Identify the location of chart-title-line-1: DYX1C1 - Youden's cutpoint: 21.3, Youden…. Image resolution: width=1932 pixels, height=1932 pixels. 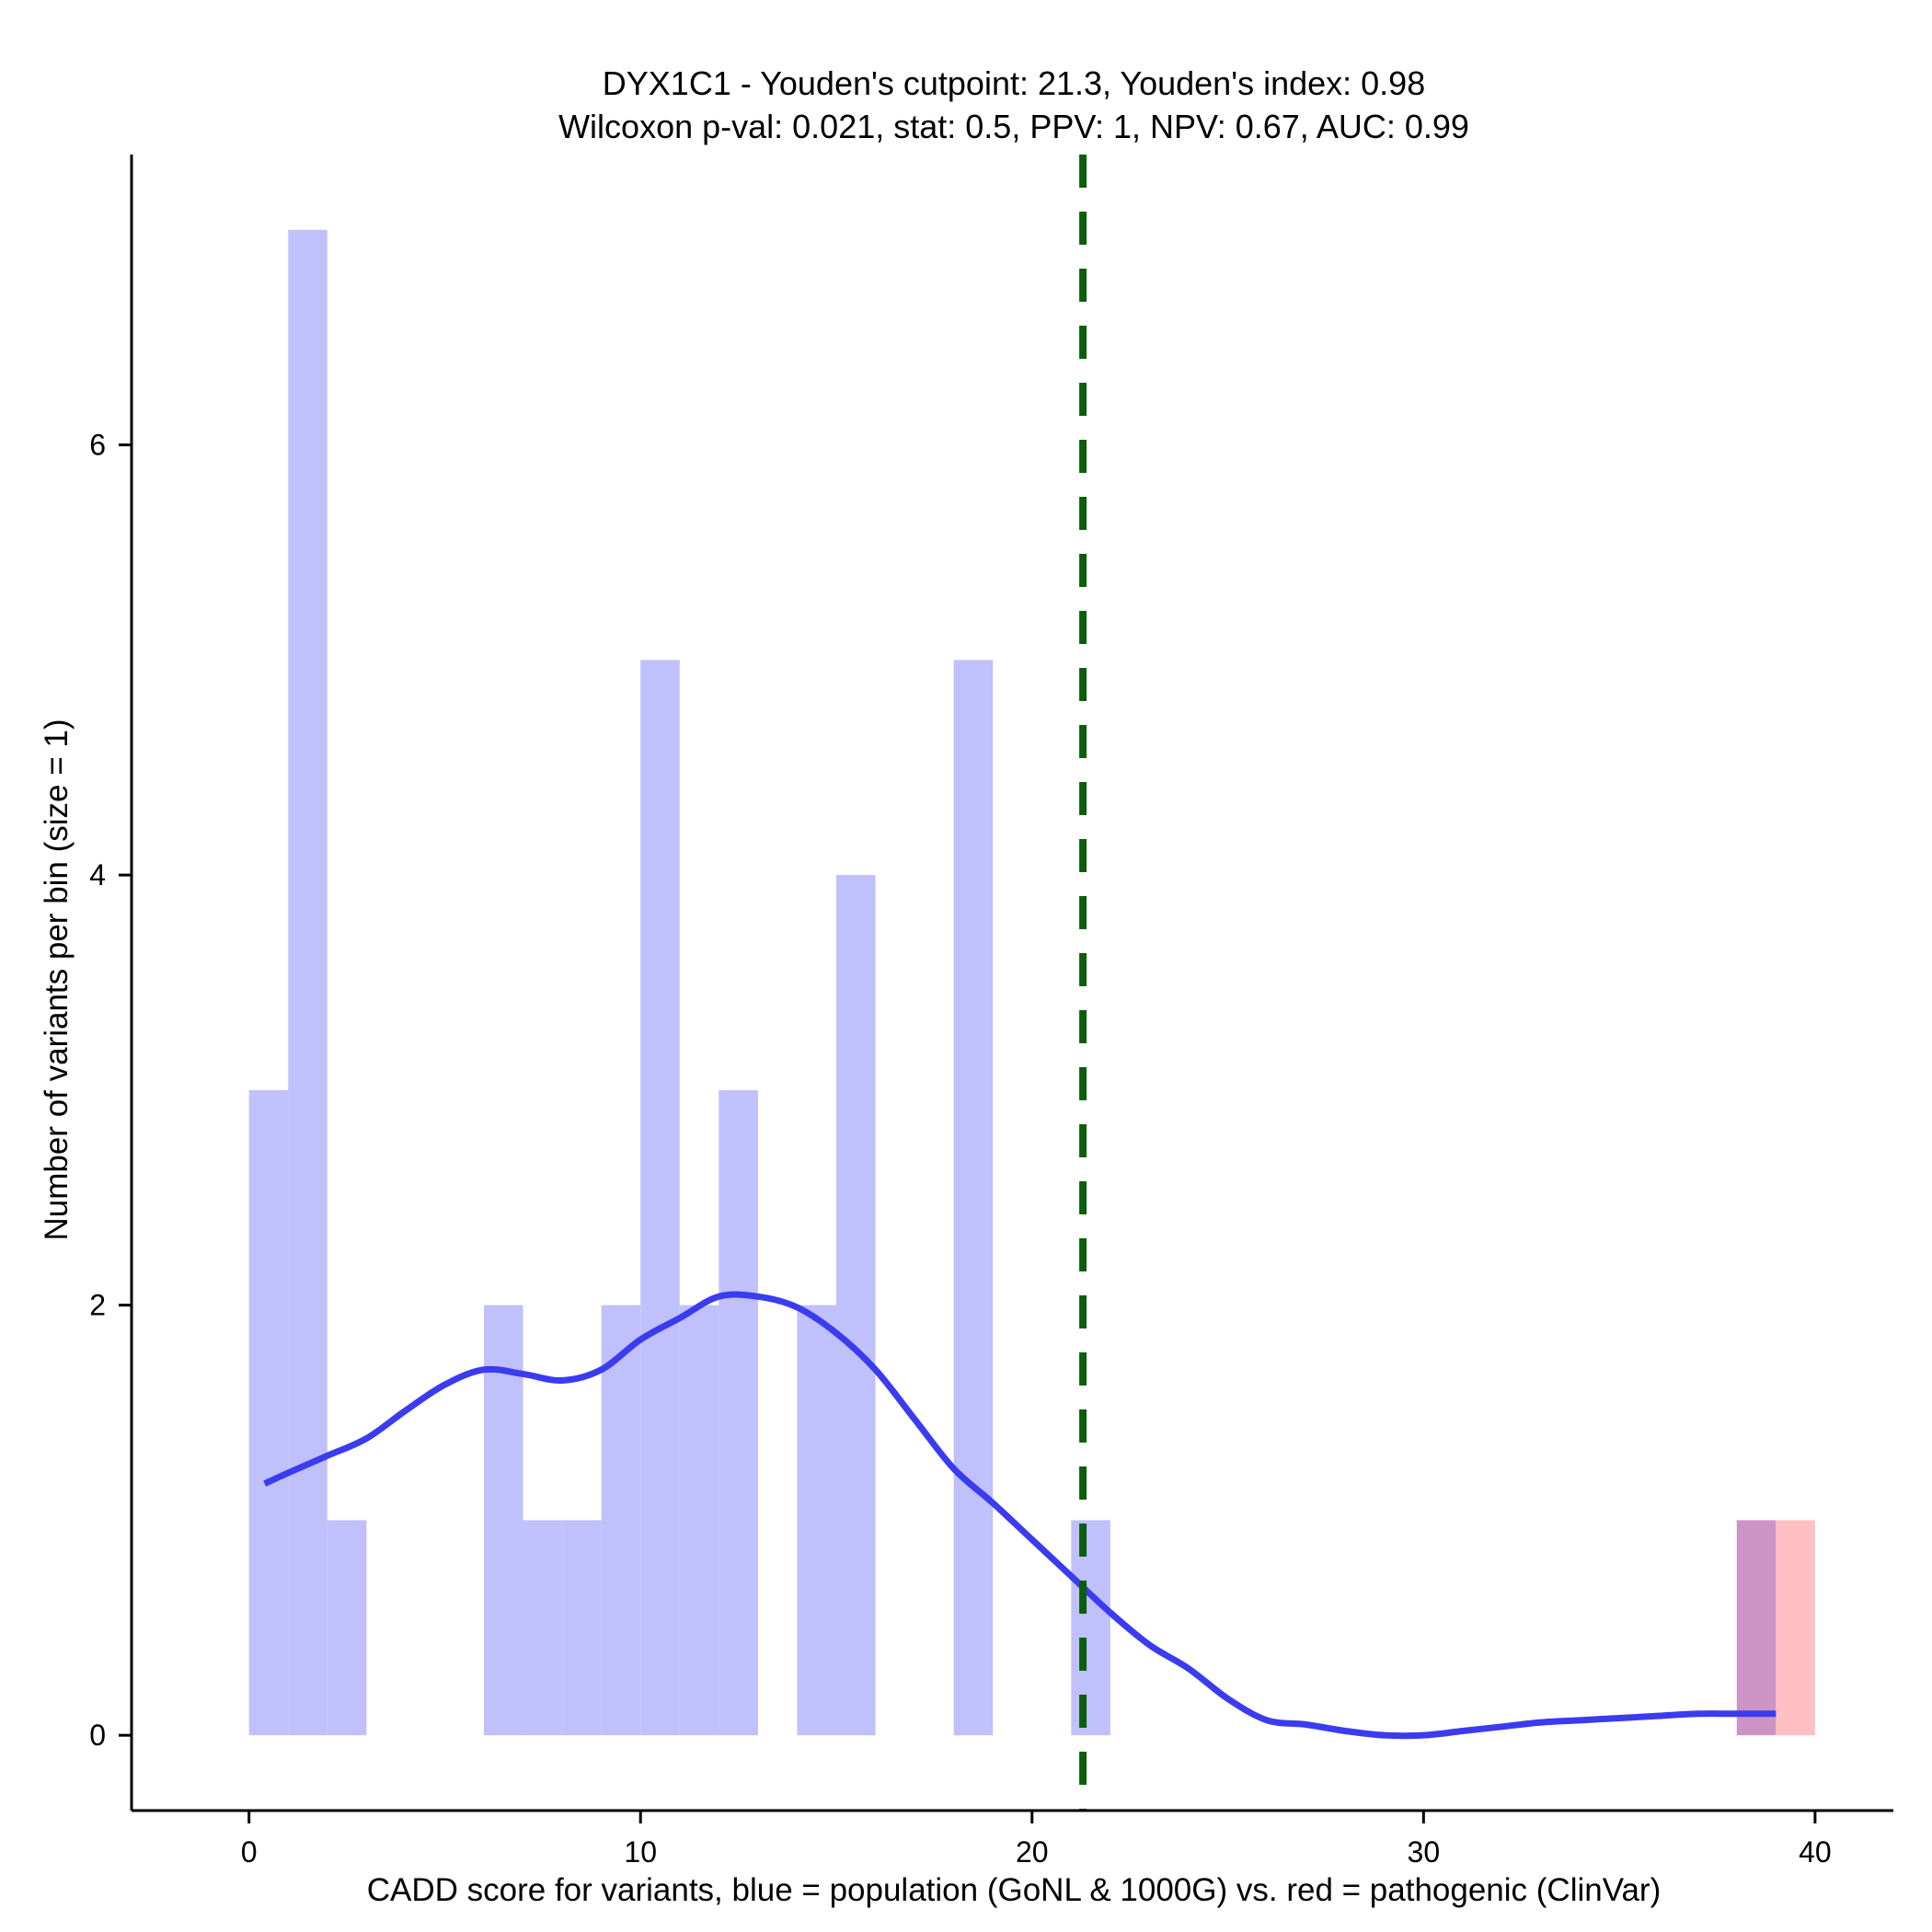
(1014, 83).